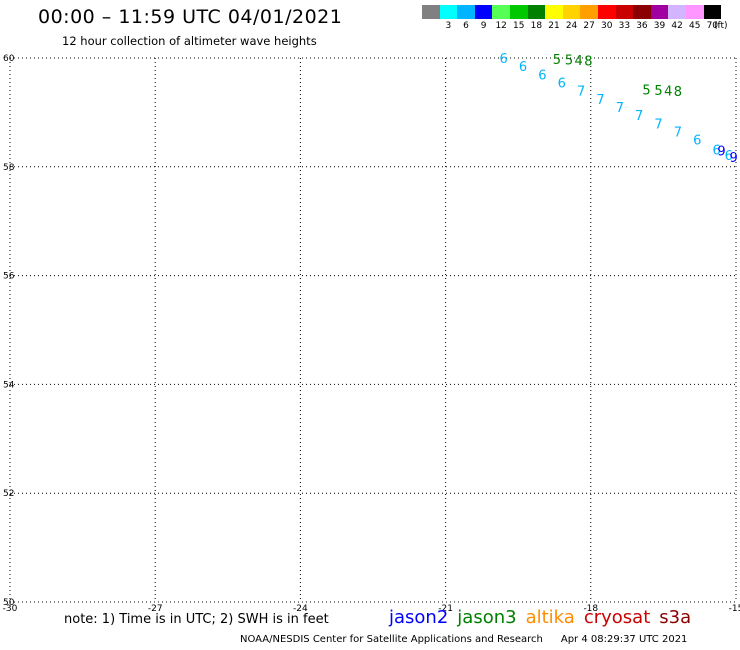 The image size is (740, 650). What do you see at coordinates (554, 26) in the screenshot?
I see `scale-label: 21` at bounding box center [554, 26].